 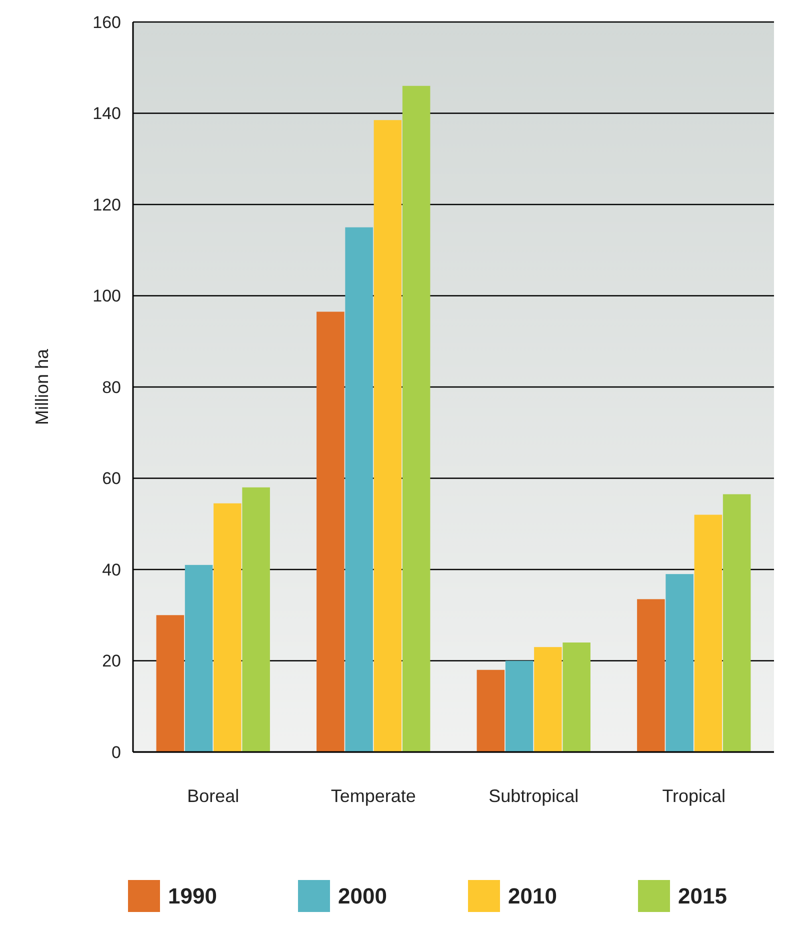 What do you see at coordinates (106, 22) in the screenshot?
I see `y-tick-label: 160` at bounding box center [106, 22].